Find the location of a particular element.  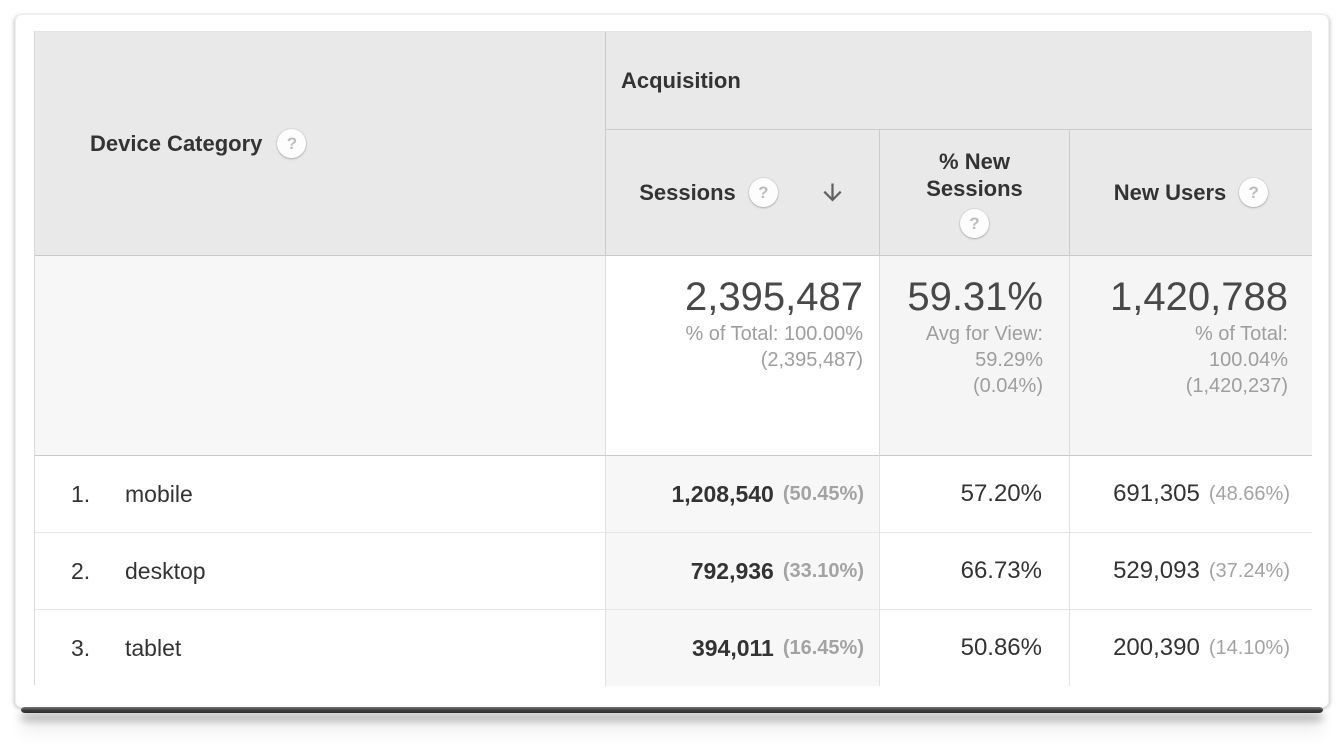

new-sessions-value-cell: 50.86% is located at coordinates (974, 647).